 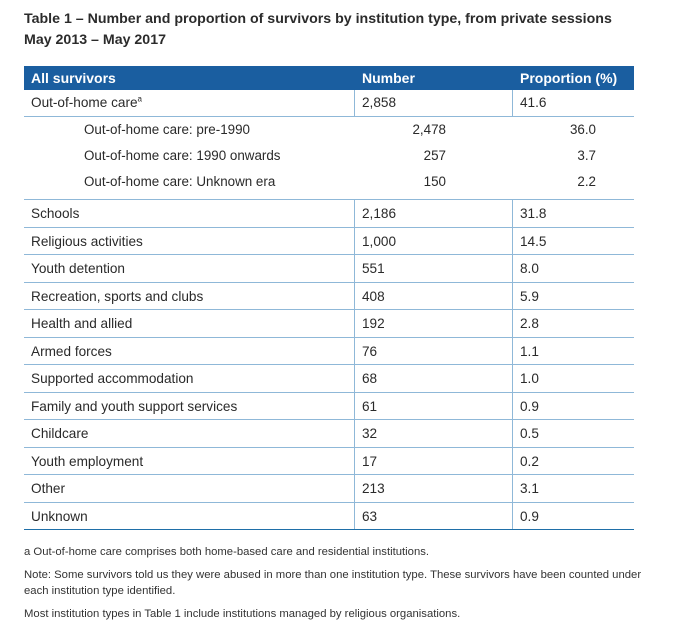 What do you see at coordinates (373, 268) in the screenshot?
I see `row-number: 551` at bounding box center [373, 268].